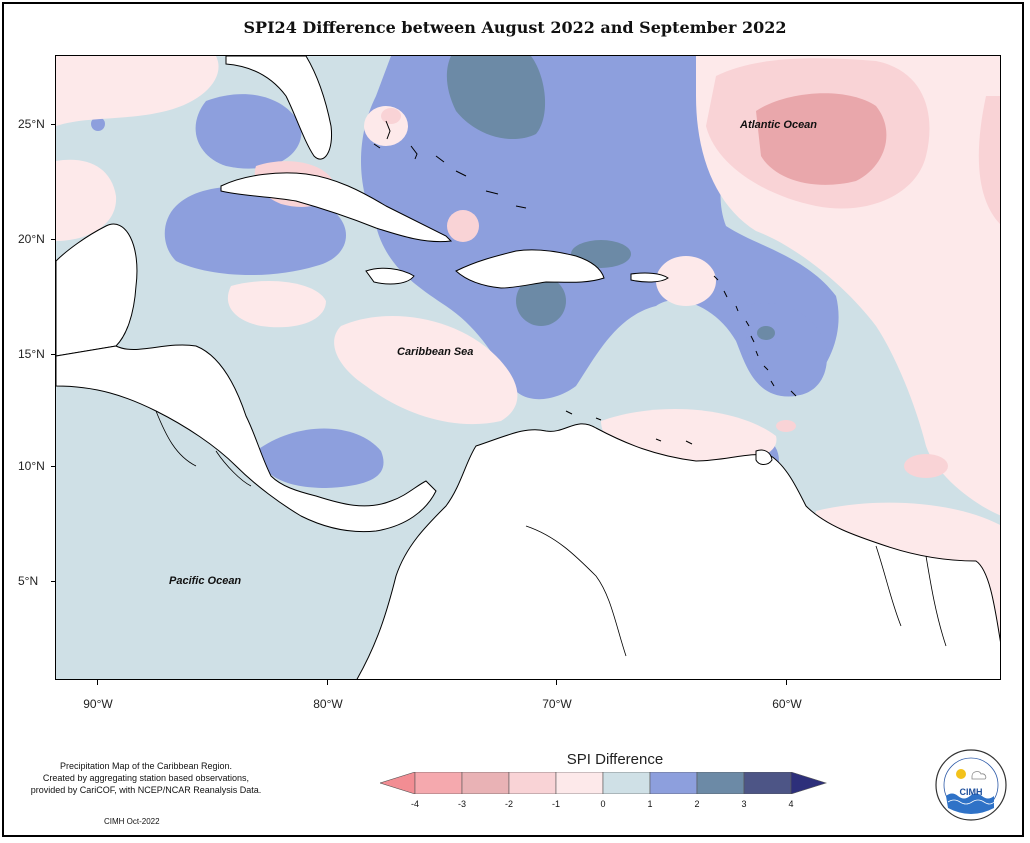  Describe the element at coordinates (530, 269) in the screenshot. I see `land-hispaniola` at that location.